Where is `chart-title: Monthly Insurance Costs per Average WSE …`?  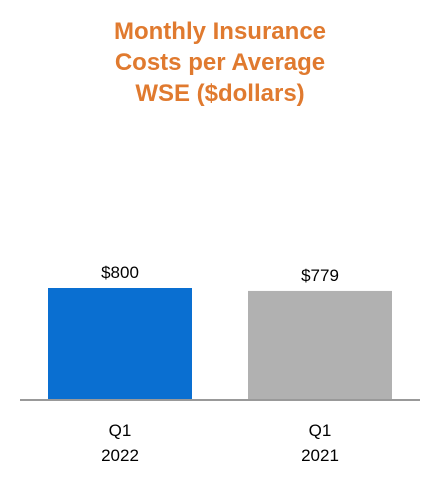 chart-title: Monthly Insurance Costs per Average WSE … is located at coordinates (220, 62).